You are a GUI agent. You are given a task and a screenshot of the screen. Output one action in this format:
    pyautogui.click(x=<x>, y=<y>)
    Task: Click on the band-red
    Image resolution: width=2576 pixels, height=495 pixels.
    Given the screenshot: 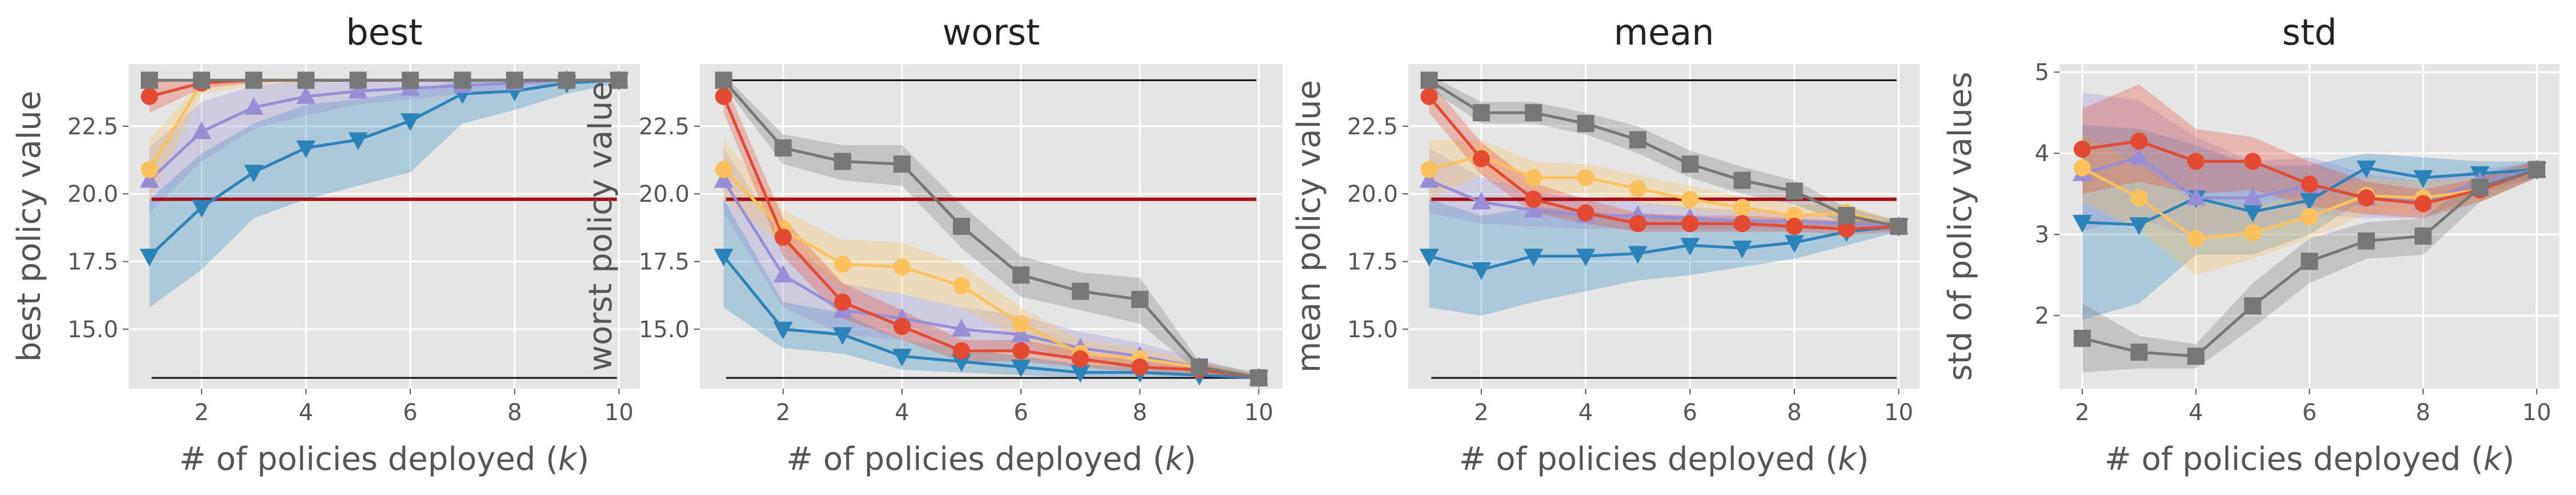 What is the action you would take?
    pyautogui.click(x=1664, y=157)
    